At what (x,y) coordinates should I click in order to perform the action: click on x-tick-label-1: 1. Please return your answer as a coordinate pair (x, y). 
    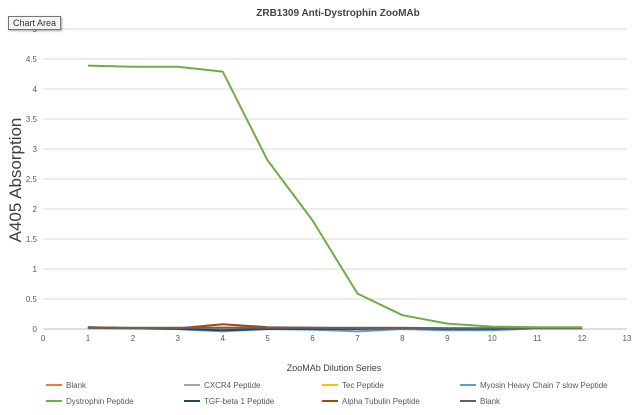
    Looking at the image, I should click on (88, 338).